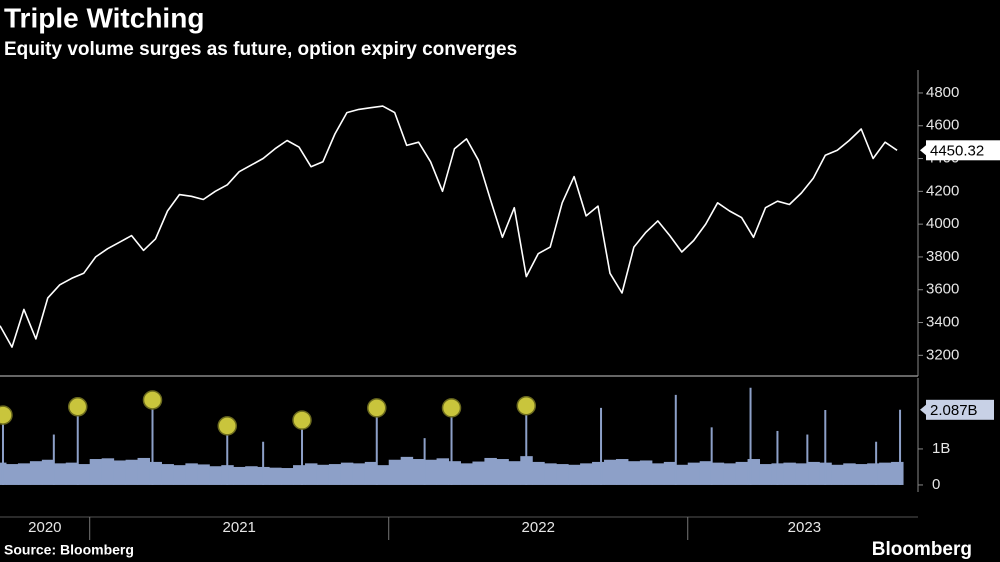 This screenshot has width=1000, height=562. I want to click on last-value-label: 4450.32, so click(957, 150).